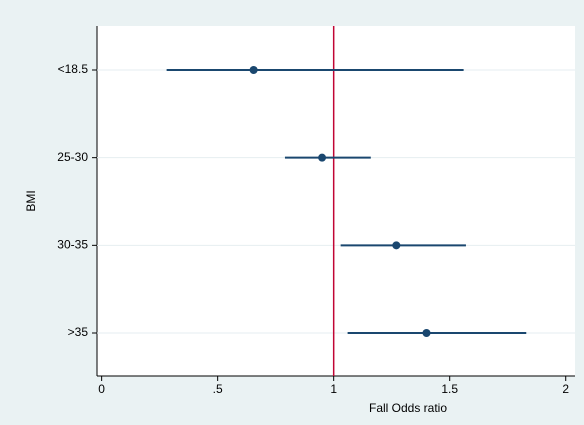  Describe the element at coordinates (72, 157) in the screenshot. I see `y-tick-label: 25-30` at that location.